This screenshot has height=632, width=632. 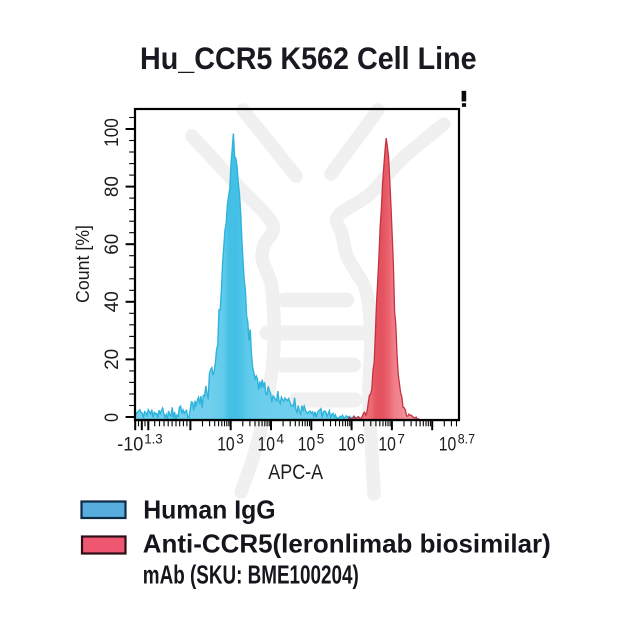 What do you see at coordinates (209, 510) in the screenshot?
I see `svg-text: Human IgG` at bounding box center [209, 510].